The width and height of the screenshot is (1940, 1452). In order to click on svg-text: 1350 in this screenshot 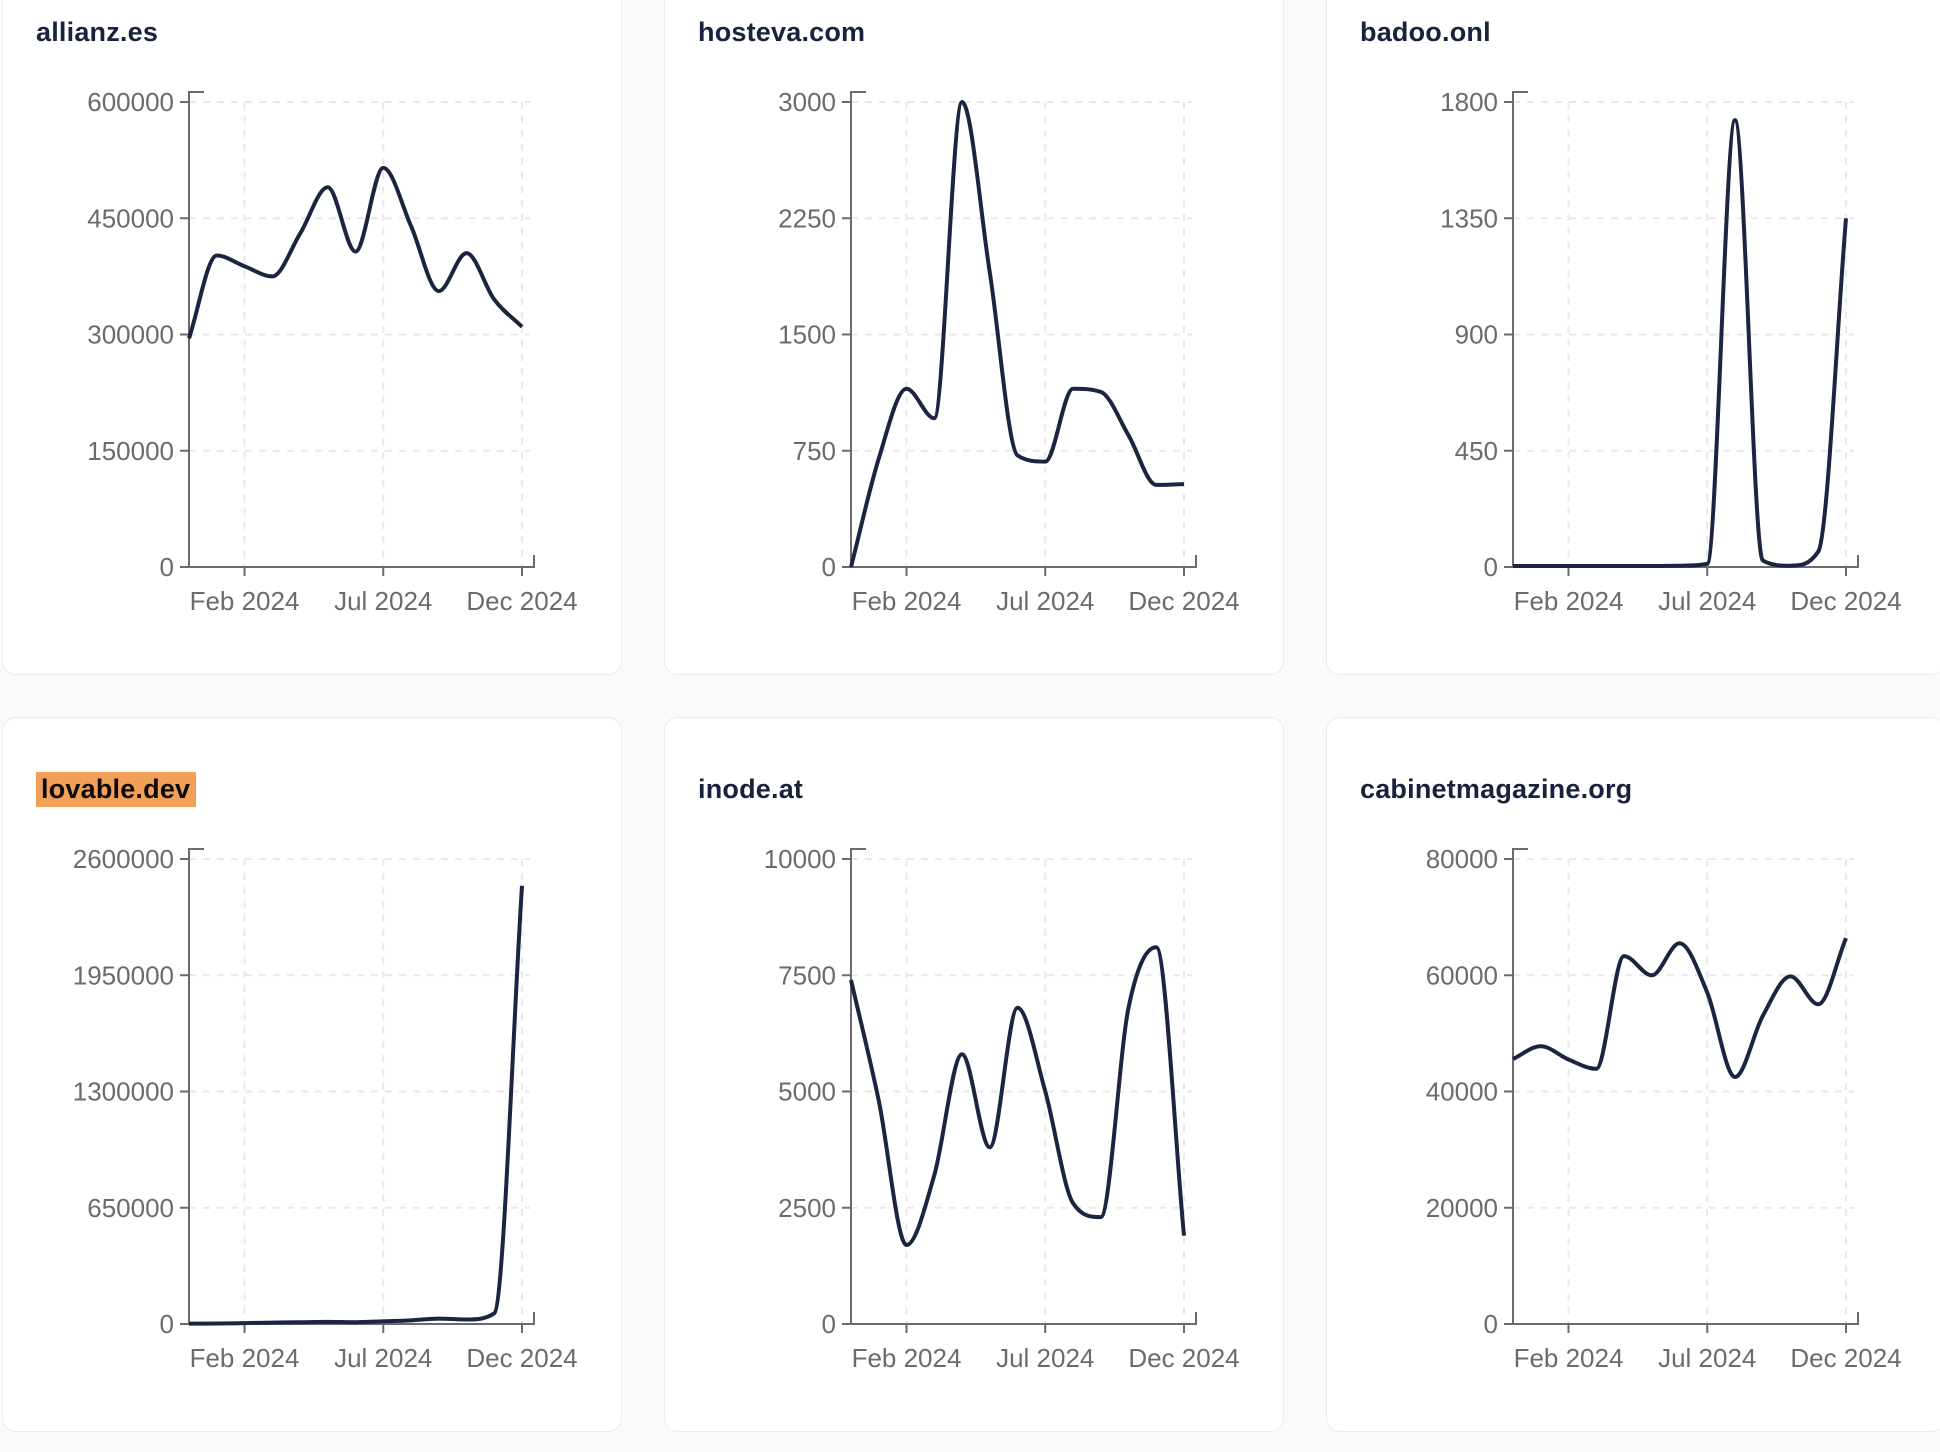, I will do `click(1469, 218)`.